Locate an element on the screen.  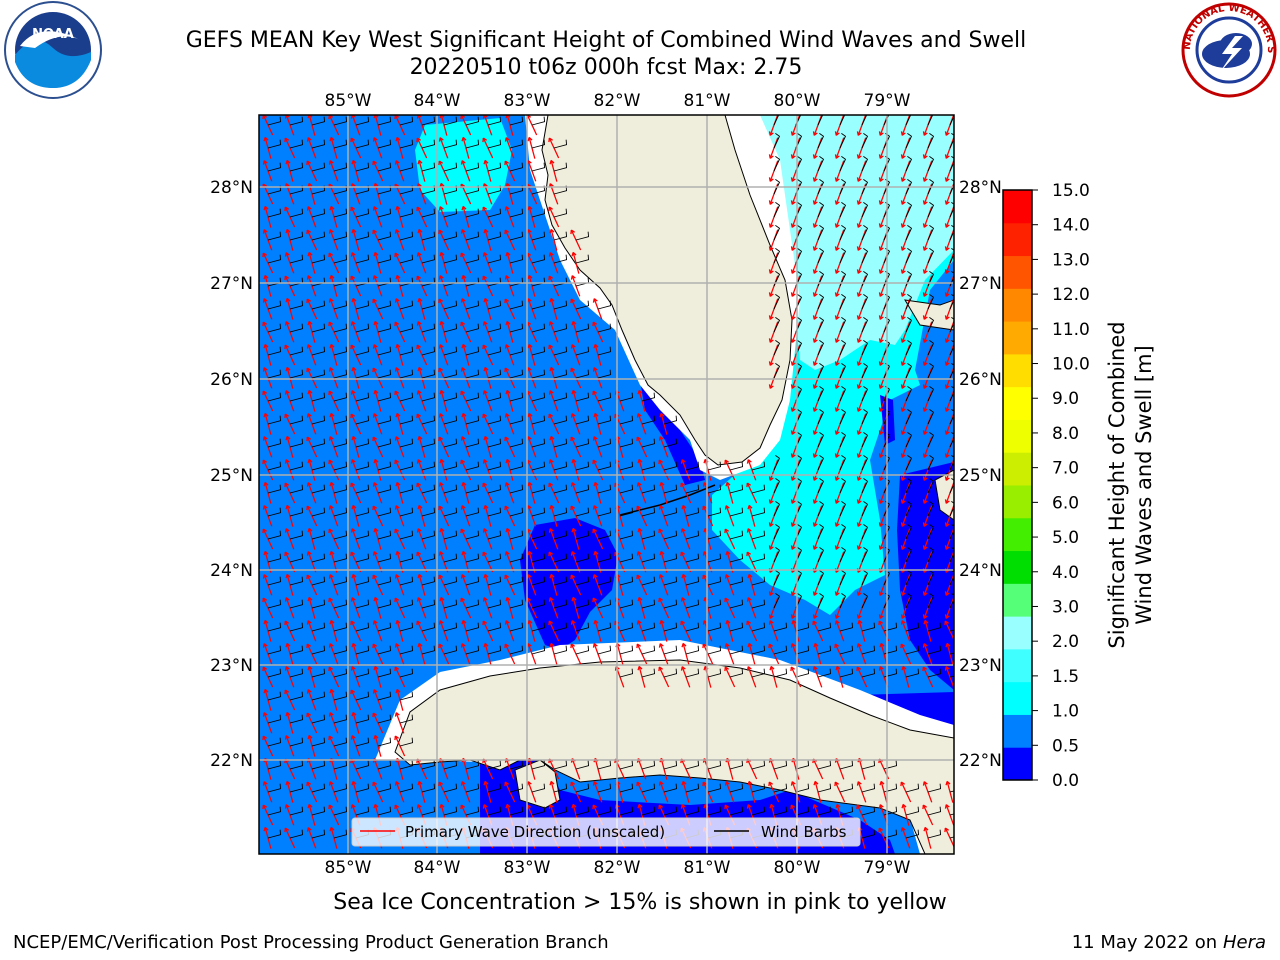
lon-label-bottom: 82°W is located at coordinates (617, 868).